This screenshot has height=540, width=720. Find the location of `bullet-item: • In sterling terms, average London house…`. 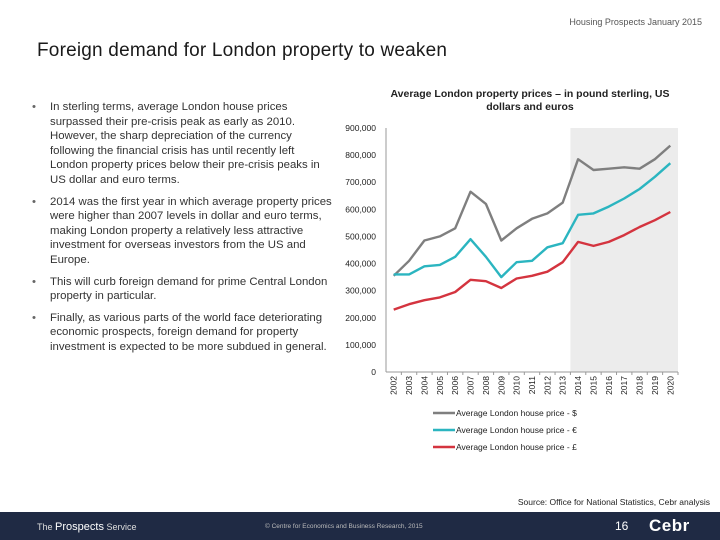

bullet-item: • In sterling terms, average London house… is located at coordinates (182, 144).